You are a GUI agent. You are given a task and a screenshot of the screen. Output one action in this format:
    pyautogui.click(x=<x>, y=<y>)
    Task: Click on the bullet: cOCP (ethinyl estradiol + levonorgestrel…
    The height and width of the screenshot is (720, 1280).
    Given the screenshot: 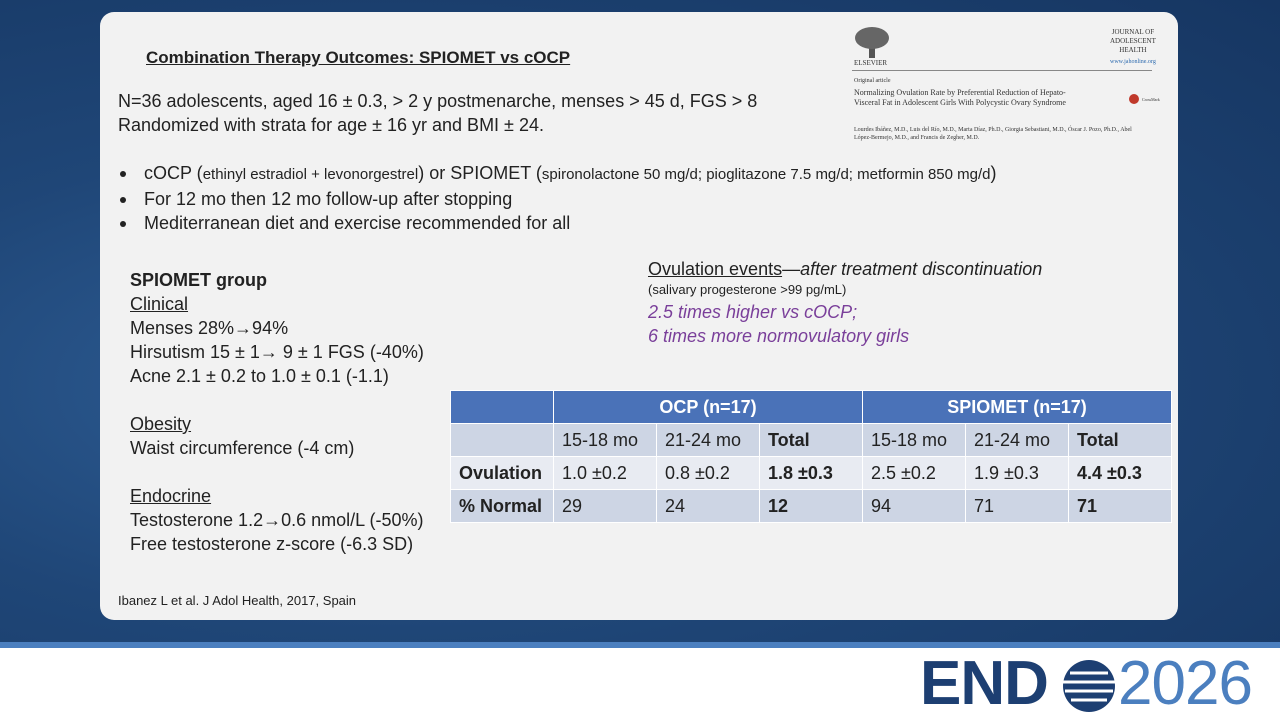 What is the action you would take?
    pyautogui.click(x=557, y=174)
    